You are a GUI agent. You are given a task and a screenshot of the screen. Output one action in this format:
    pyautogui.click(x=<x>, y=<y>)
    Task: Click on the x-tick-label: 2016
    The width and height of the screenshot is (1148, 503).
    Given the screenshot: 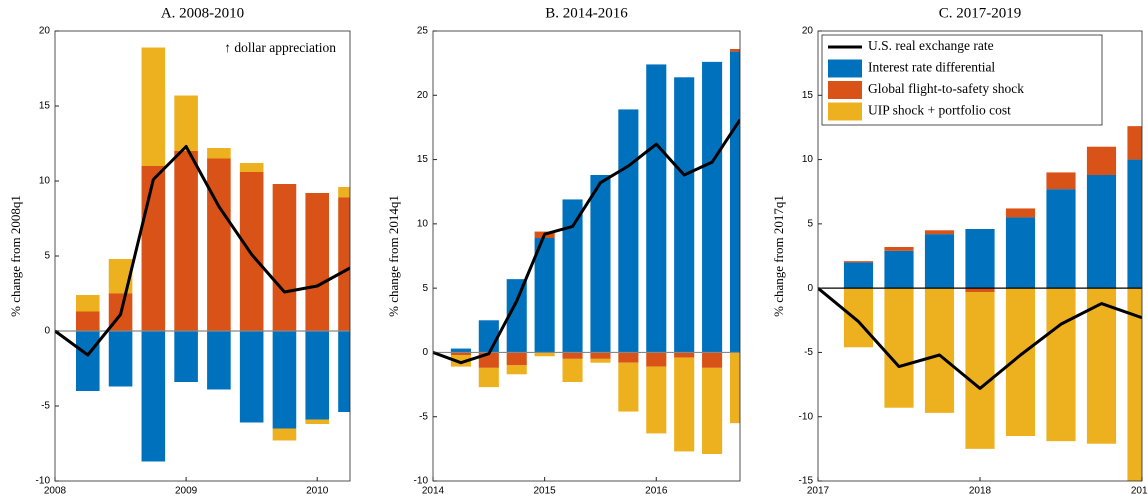 What is the action you would take?
    pyautogui.click(x=656, y=491)
    